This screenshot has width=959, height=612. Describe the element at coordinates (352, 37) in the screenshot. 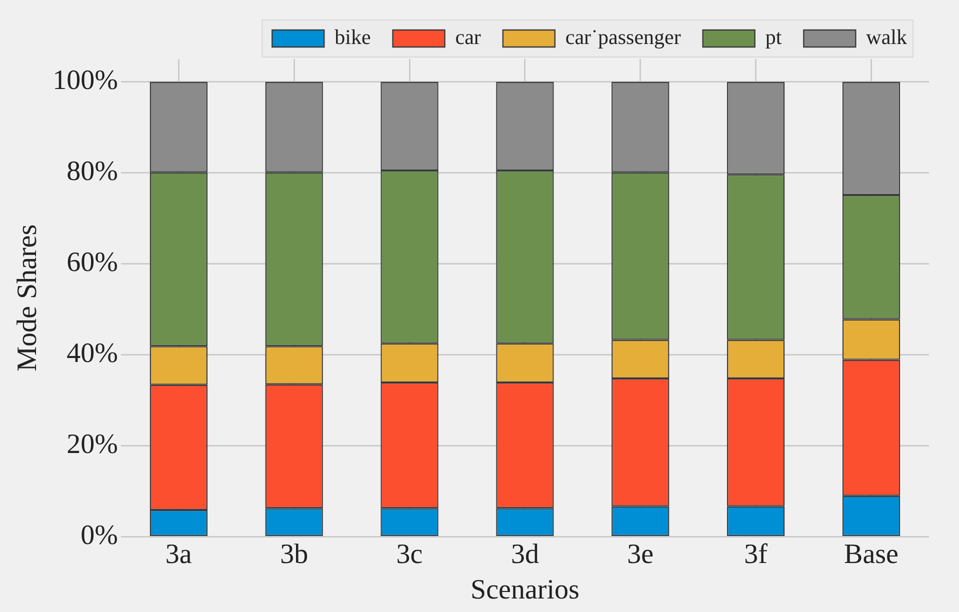

I see `legend-label: bike` at that location.